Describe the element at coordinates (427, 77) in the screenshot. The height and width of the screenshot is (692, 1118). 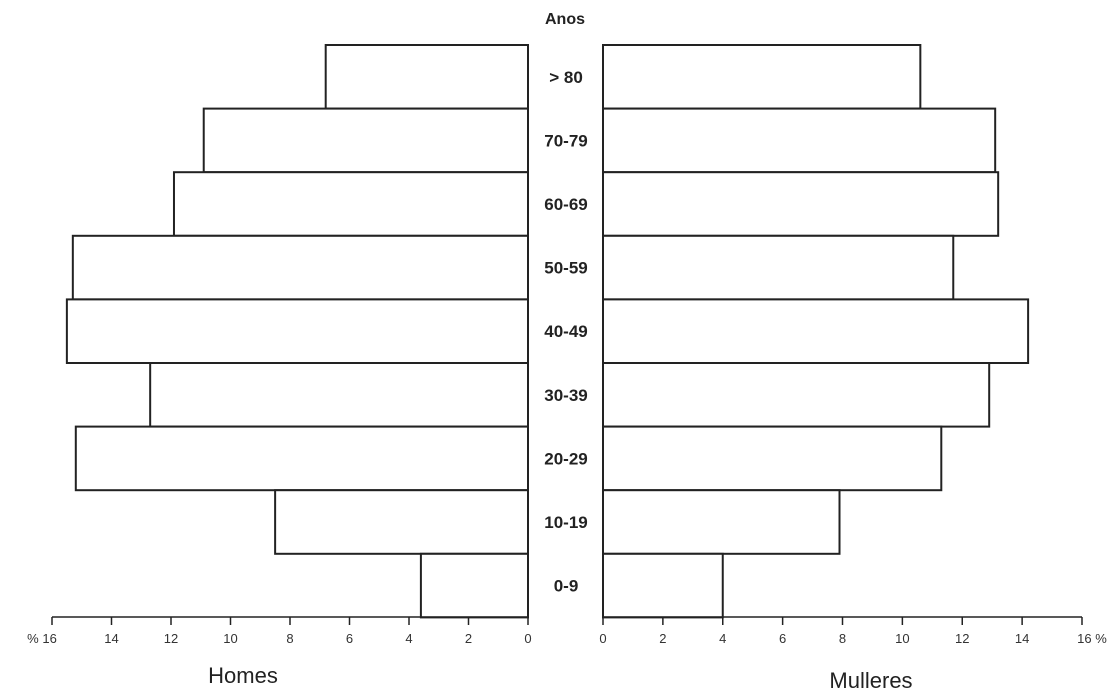
I see `bar-homes--80` at that location.